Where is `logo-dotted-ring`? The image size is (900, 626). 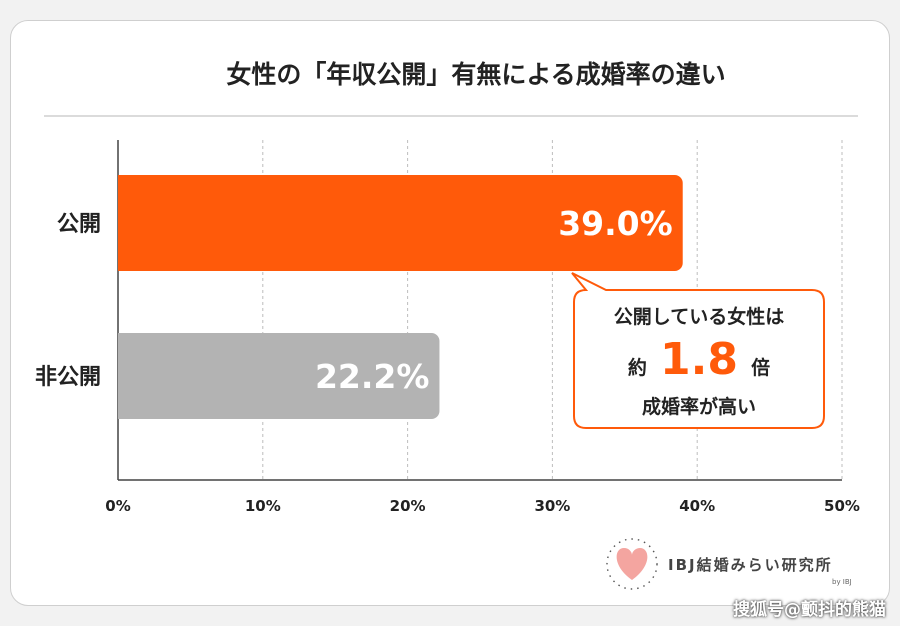 logo-dotted-ring is located at coordinates (632, 564).